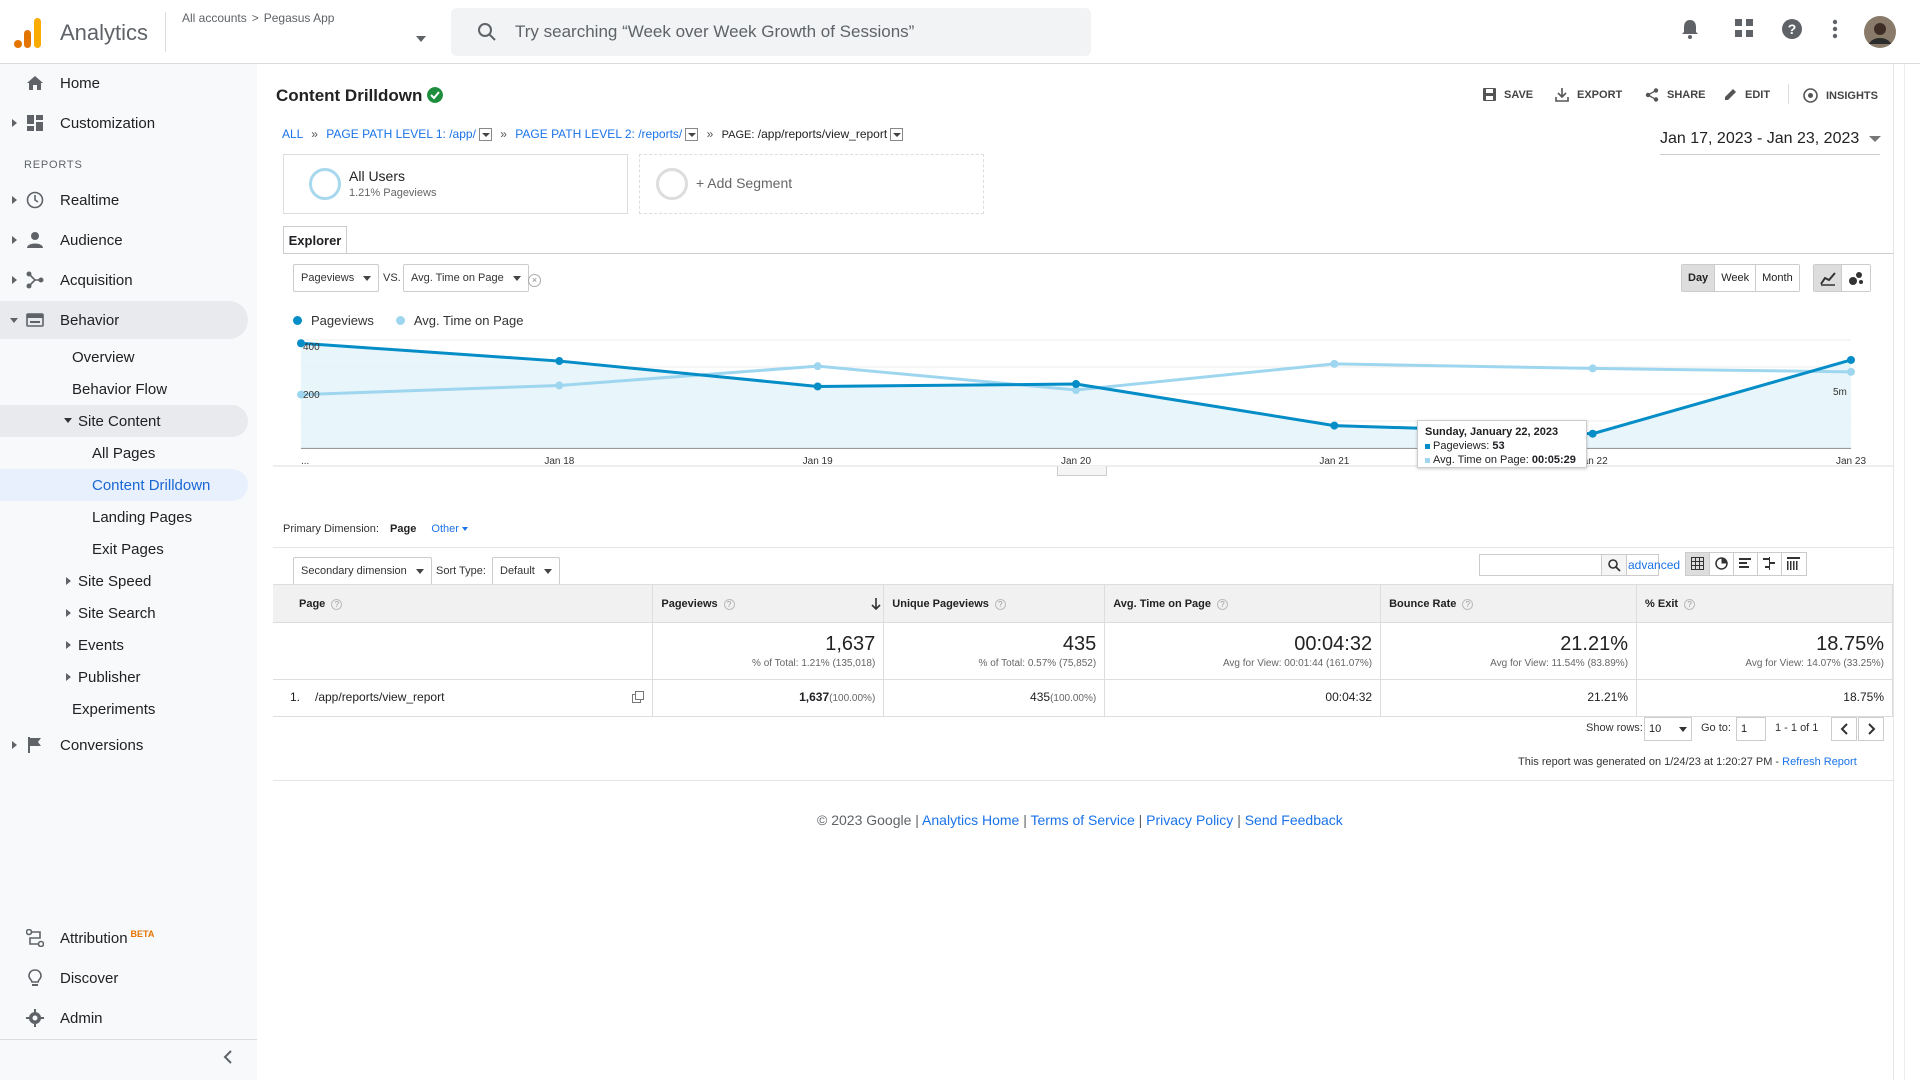  I want to click on column-header-pageviews: Pageviews?, so click(768, 603).